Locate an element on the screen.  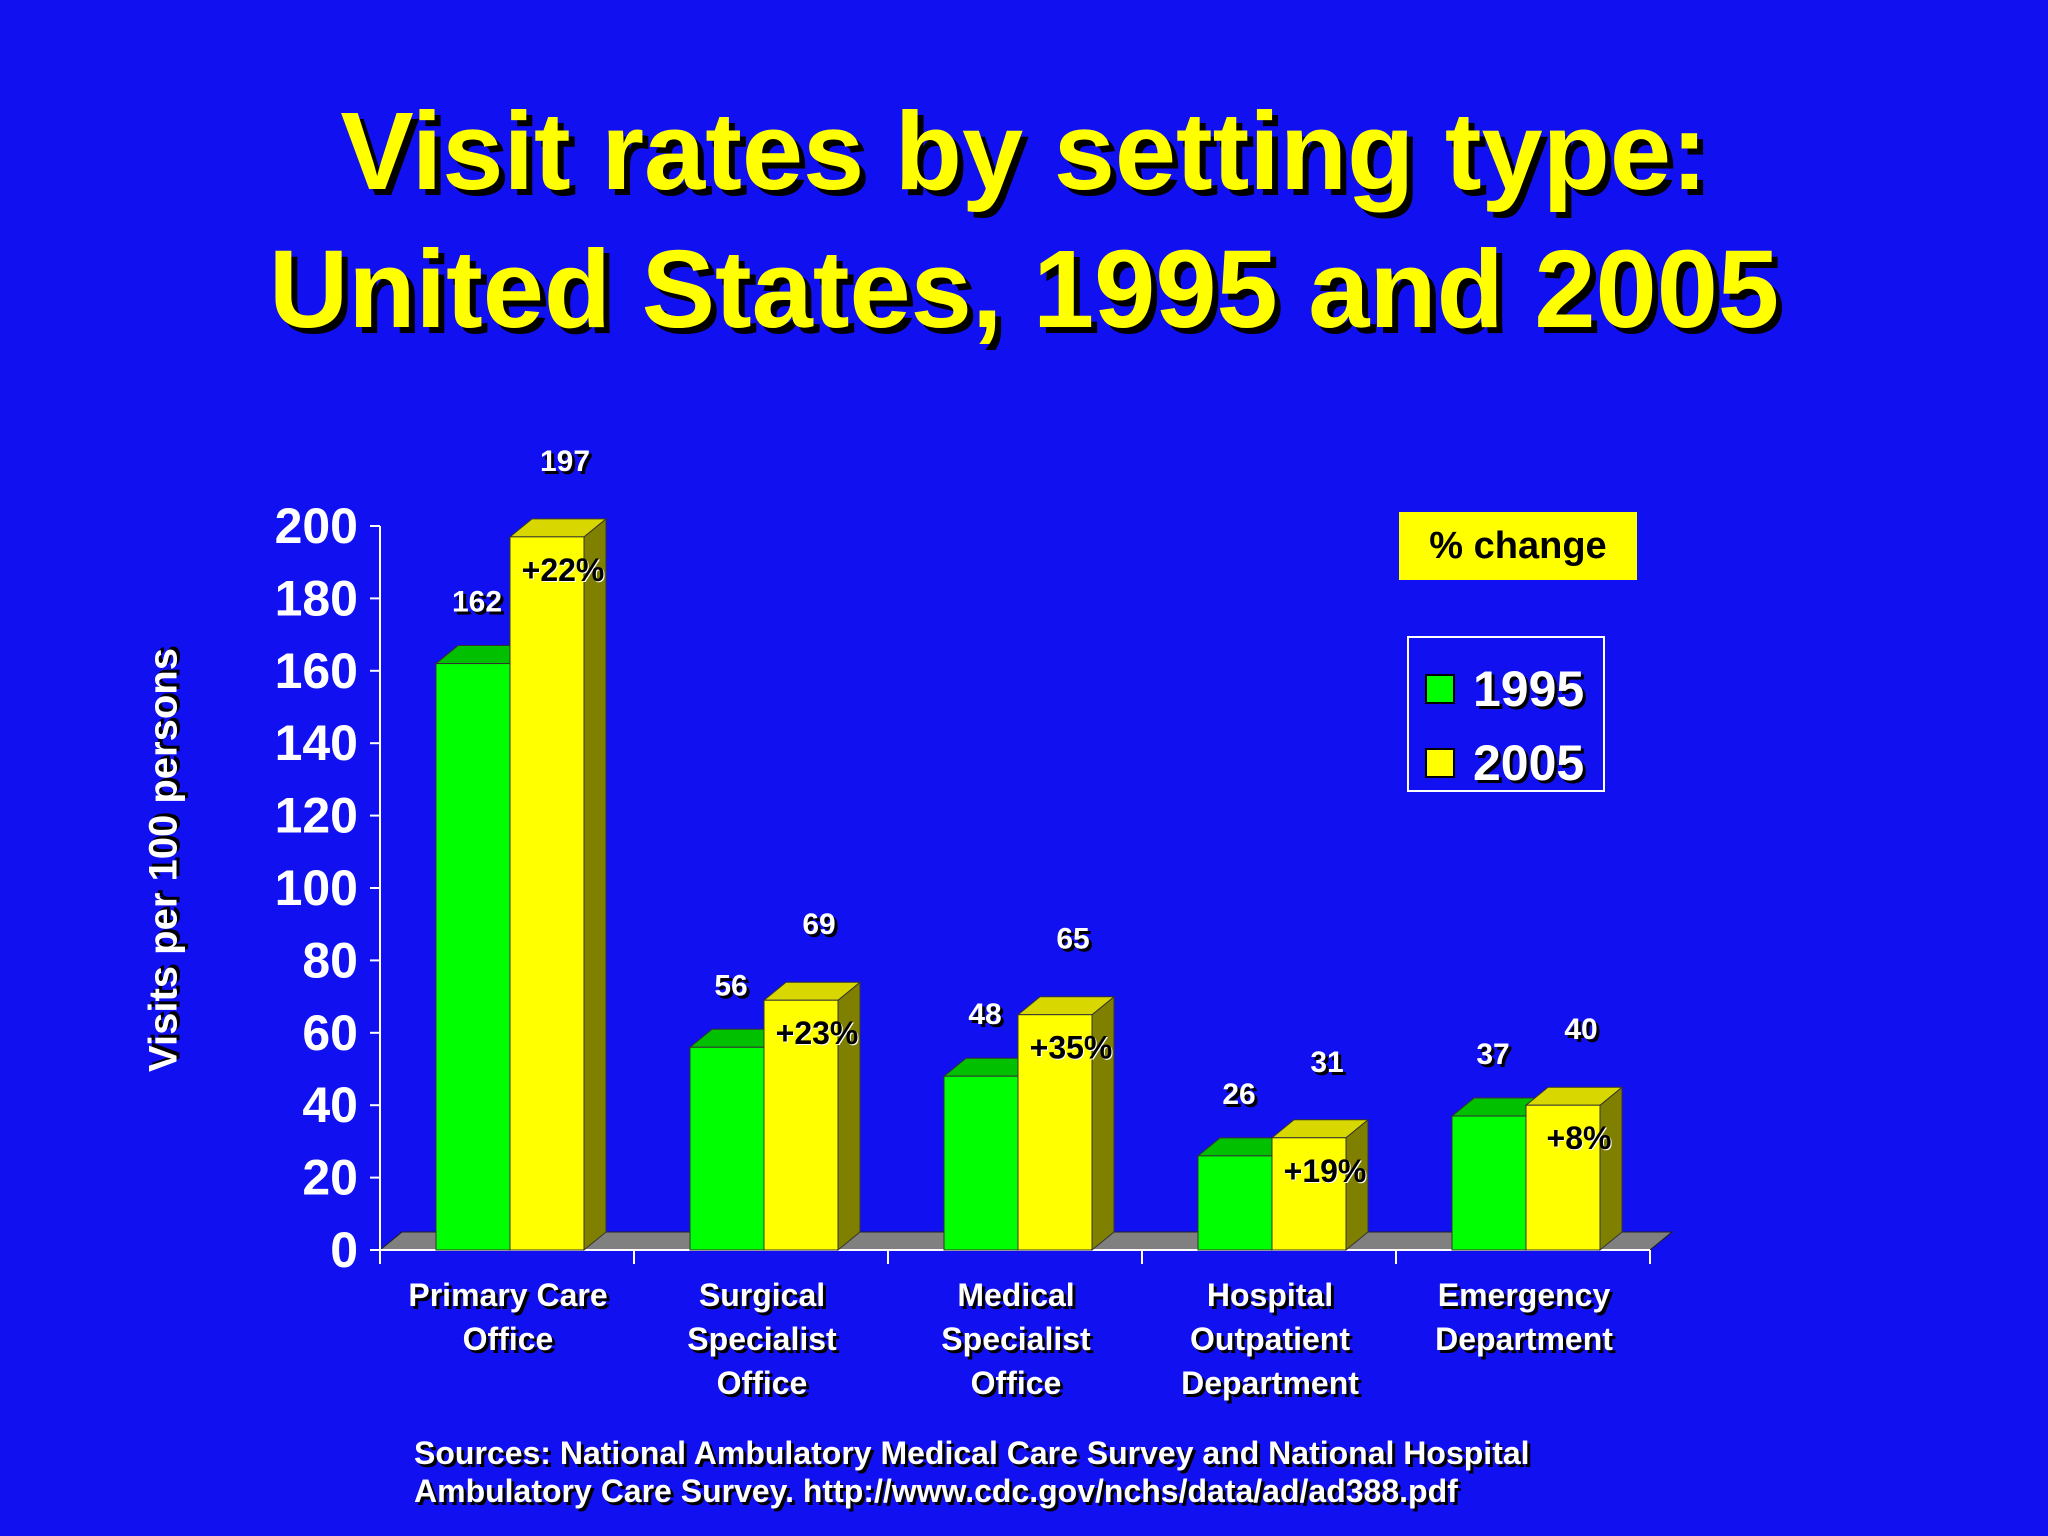
data-label-2005: 65 is located at coordinates (1072, 939).